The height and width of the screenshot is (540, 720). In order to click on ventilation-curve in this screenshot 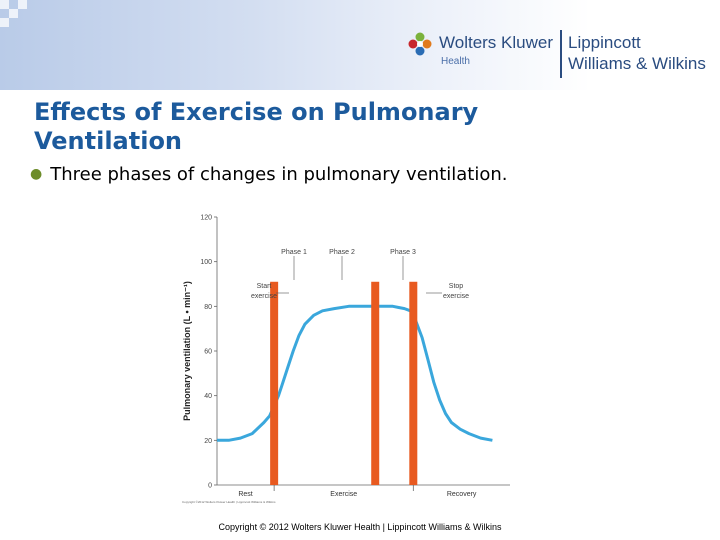, I will do `click(355, 373)`.